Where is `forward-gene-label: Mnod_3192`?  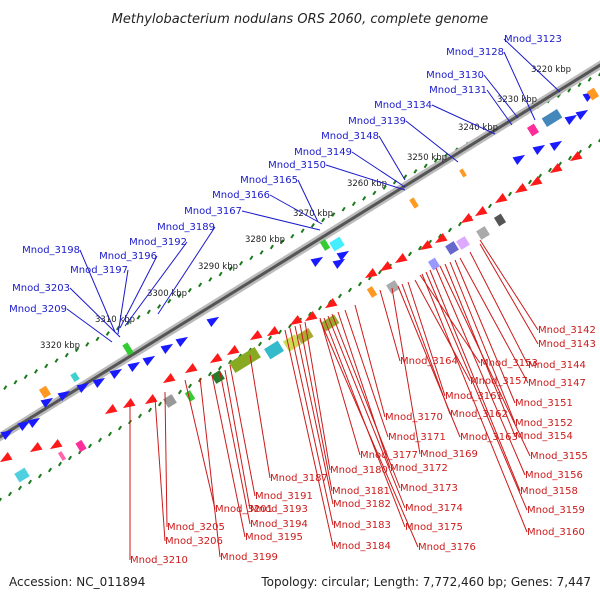
forward-gene-label: Mnod_3192 is located at coordinates (158, 242).